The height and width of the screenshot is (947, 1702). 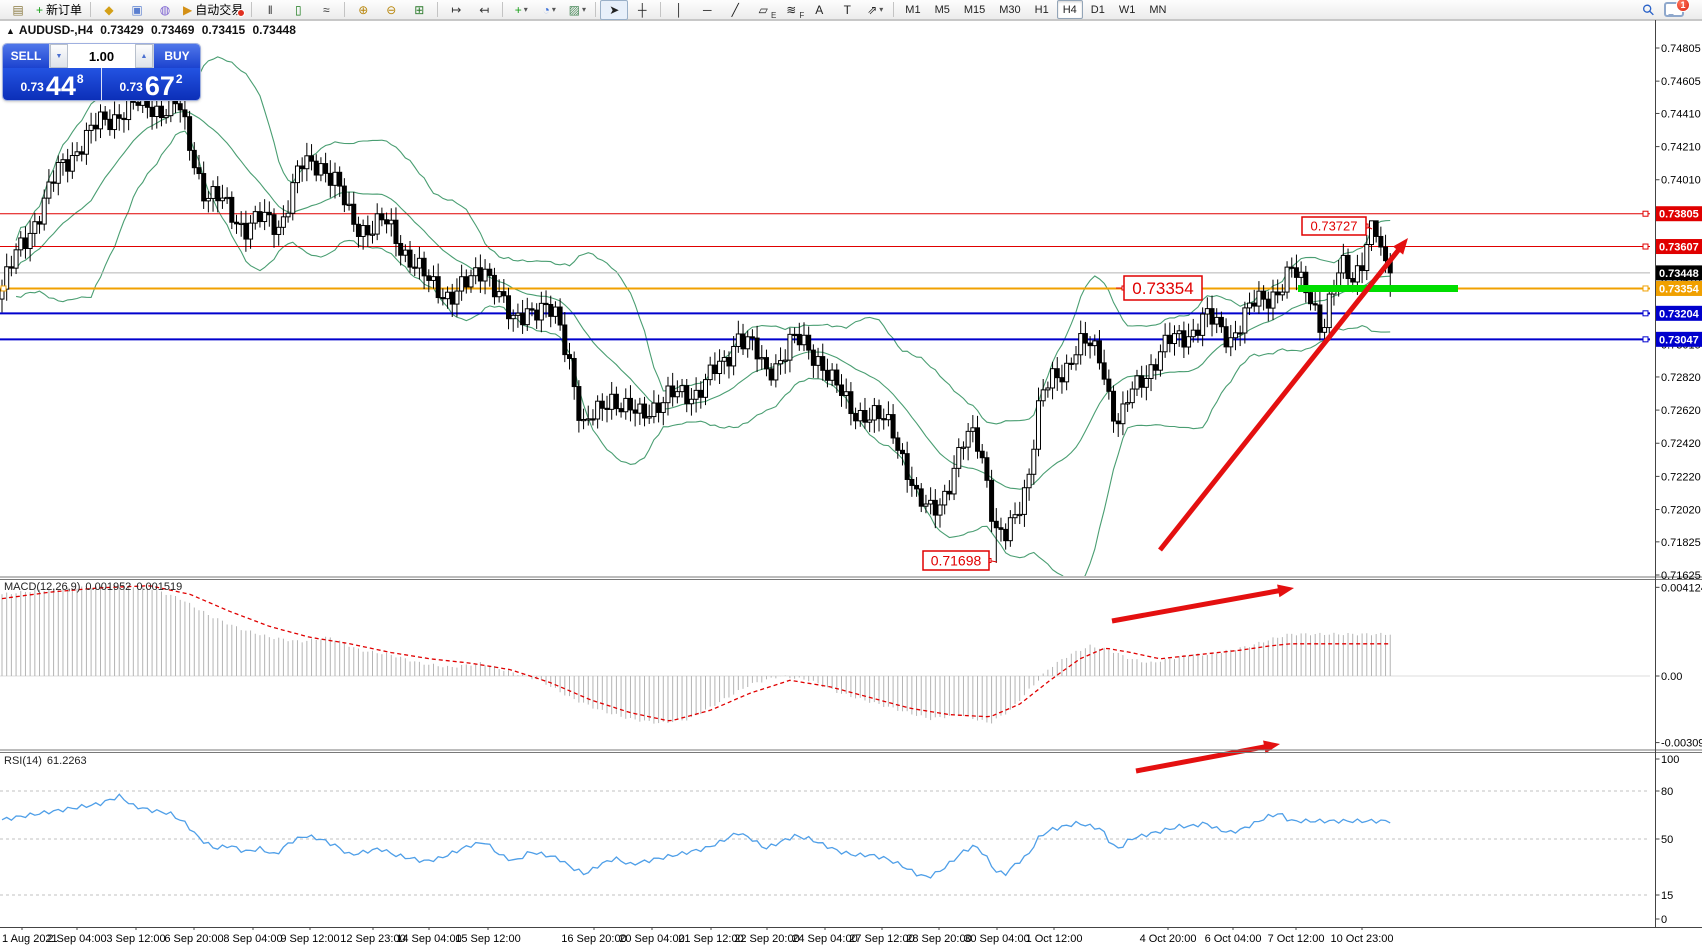 What do you see at coordinates (1679, 314) in the screenshot?
I see `svg-text: 0.73204` at bounding box center [1679, 314].